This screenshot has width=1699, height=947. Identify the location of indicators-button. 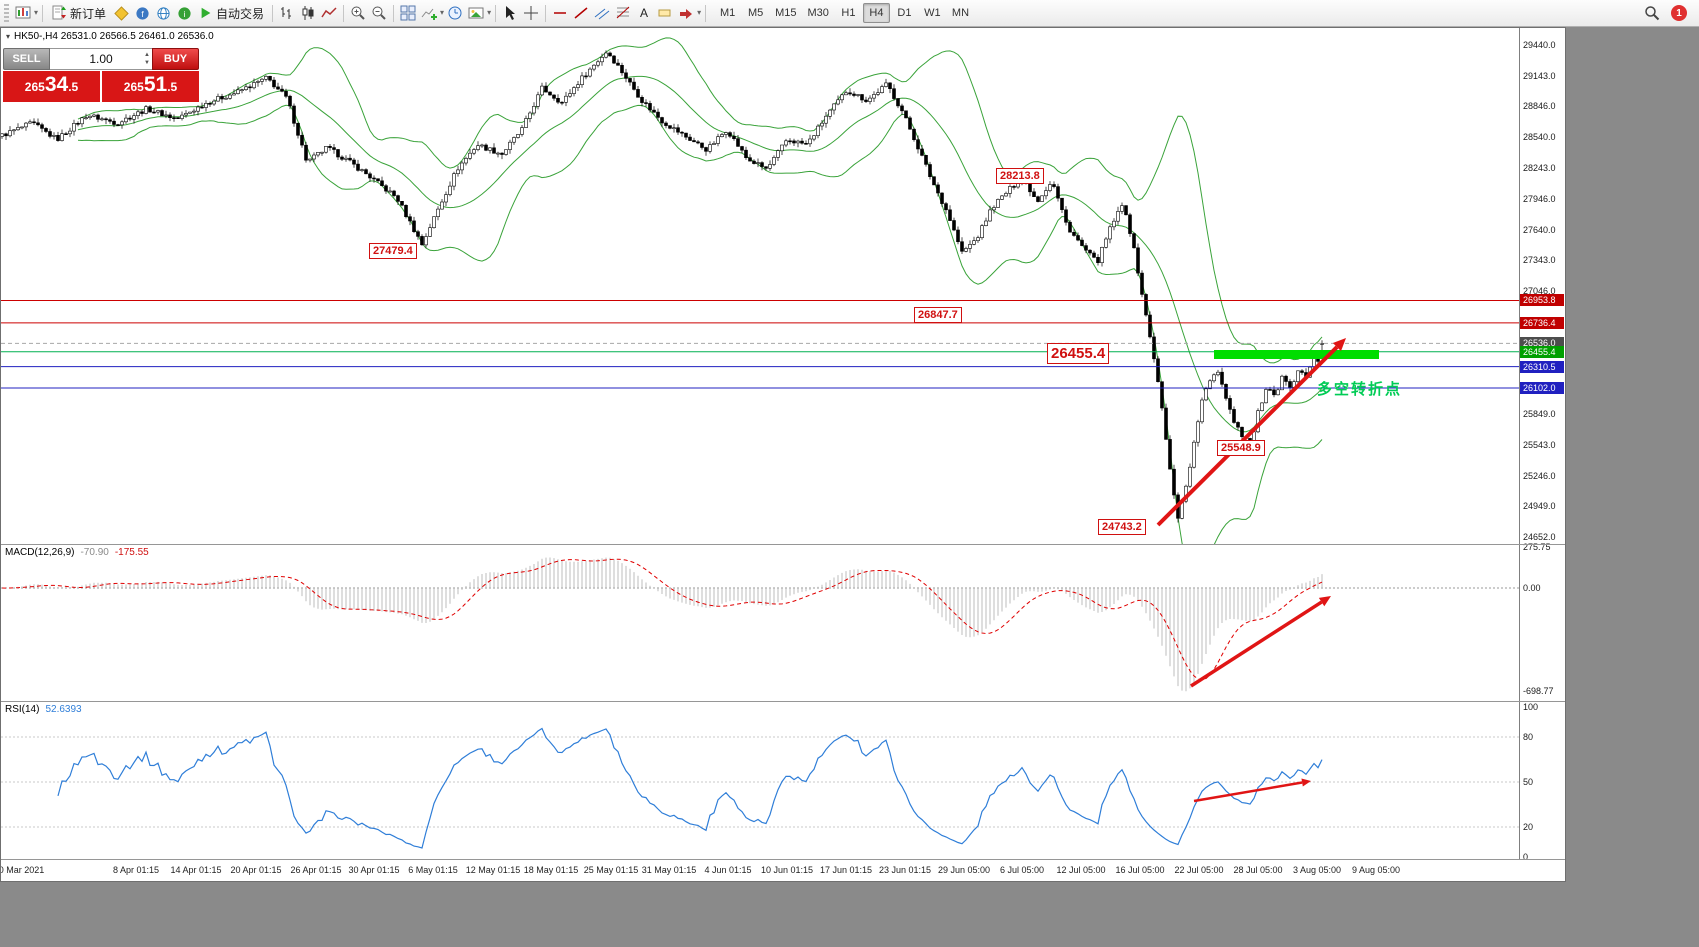
(429, 13).